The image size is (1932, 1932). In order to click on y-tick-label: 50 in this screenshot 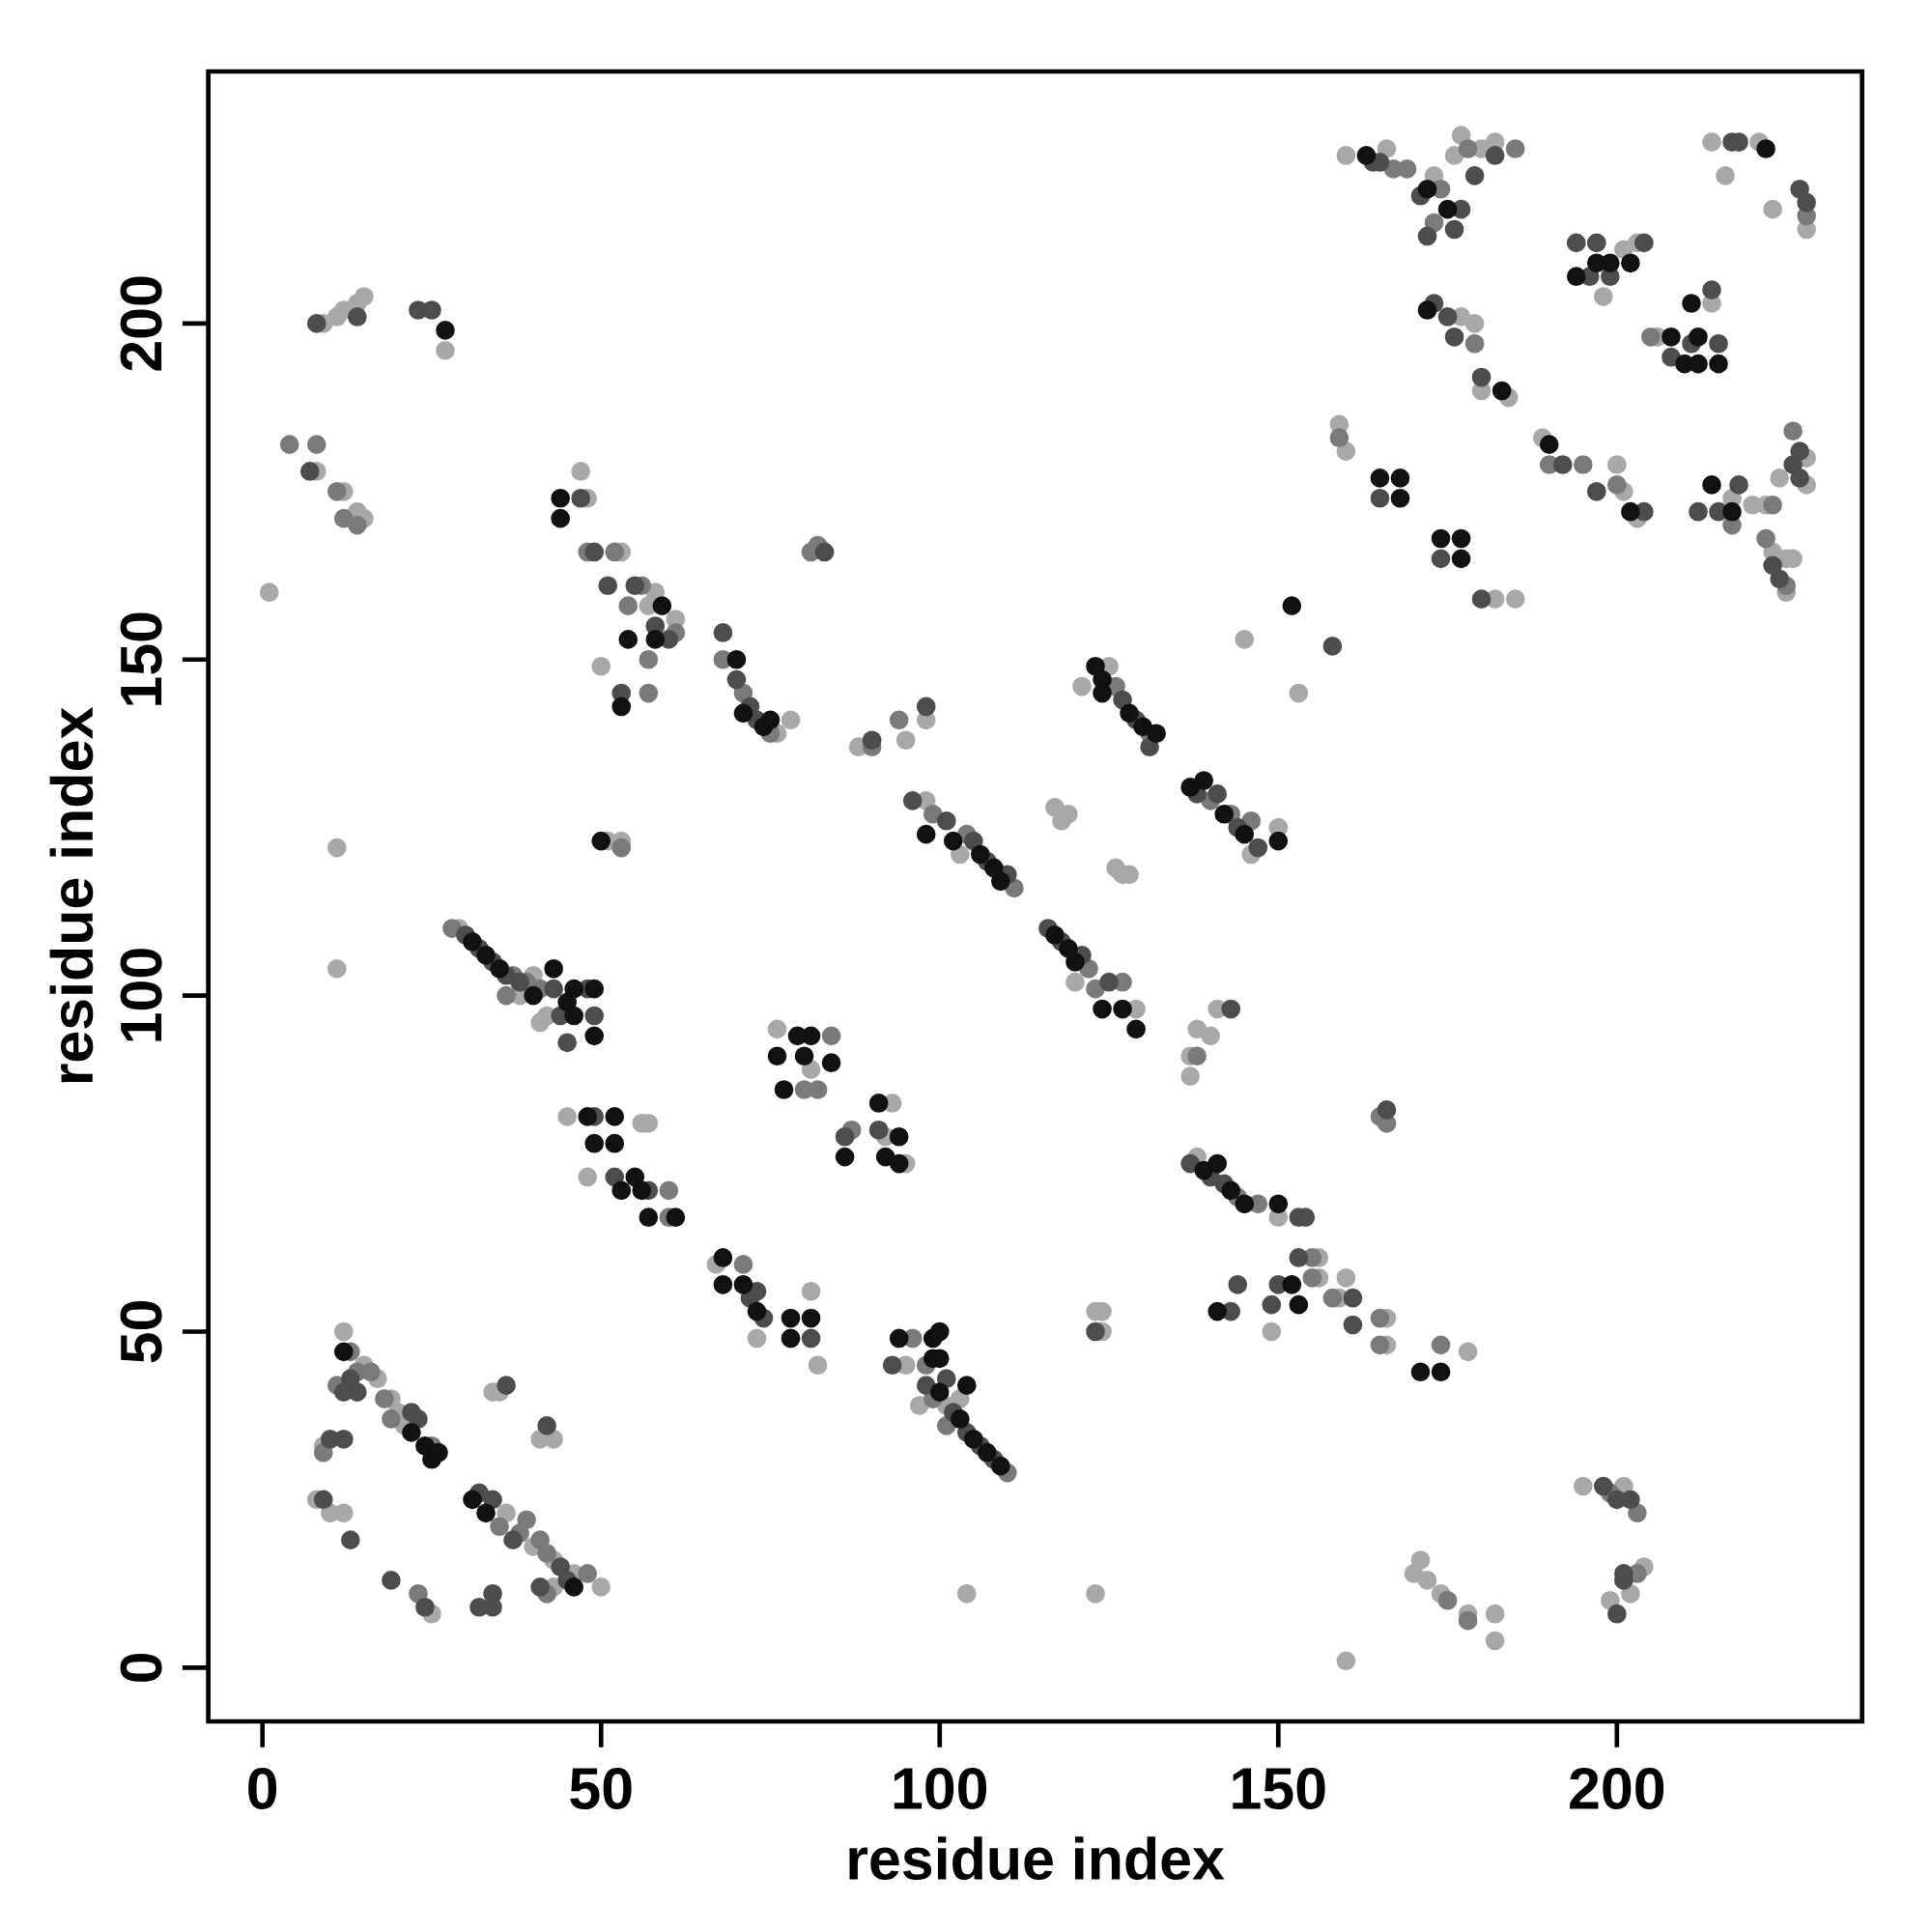, I will do `click(141, 1332)`.